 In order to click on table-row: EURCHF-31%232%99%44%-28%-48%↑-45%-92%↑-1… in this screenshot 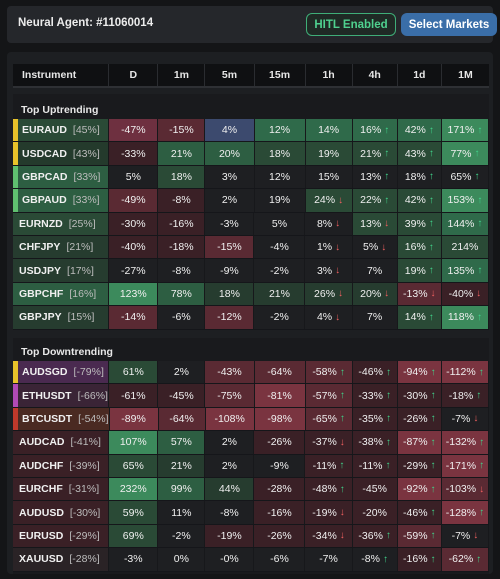, I will do `click(251, 489)`.